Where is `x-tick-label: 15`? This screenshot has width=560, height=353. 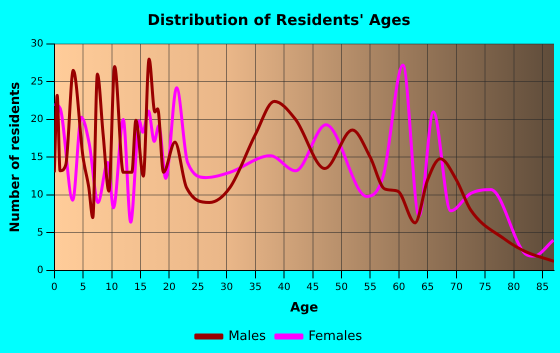
x-tick-label: 15 is located at coordinates (140, 287).